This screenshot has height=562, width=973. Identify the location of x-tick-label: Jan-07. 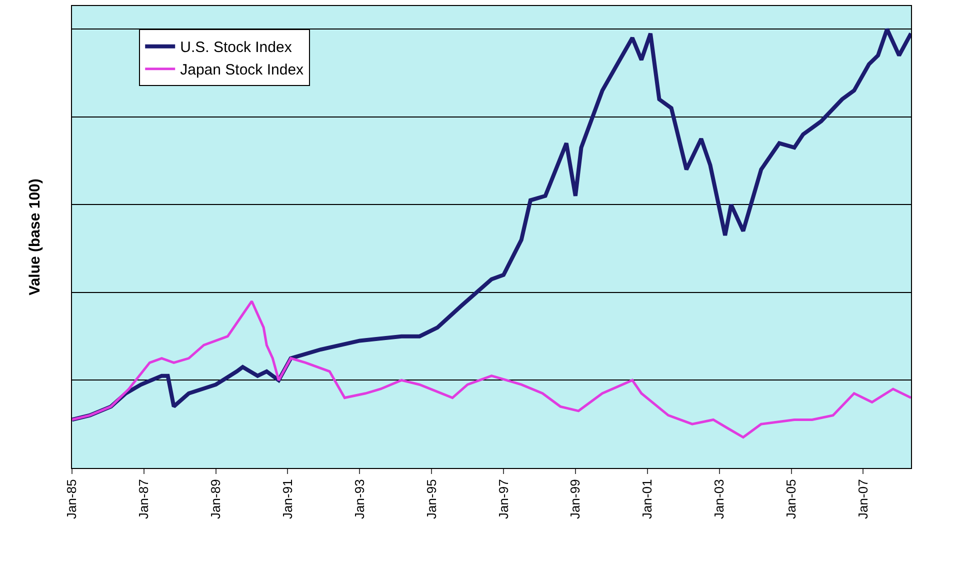
(862, 499).